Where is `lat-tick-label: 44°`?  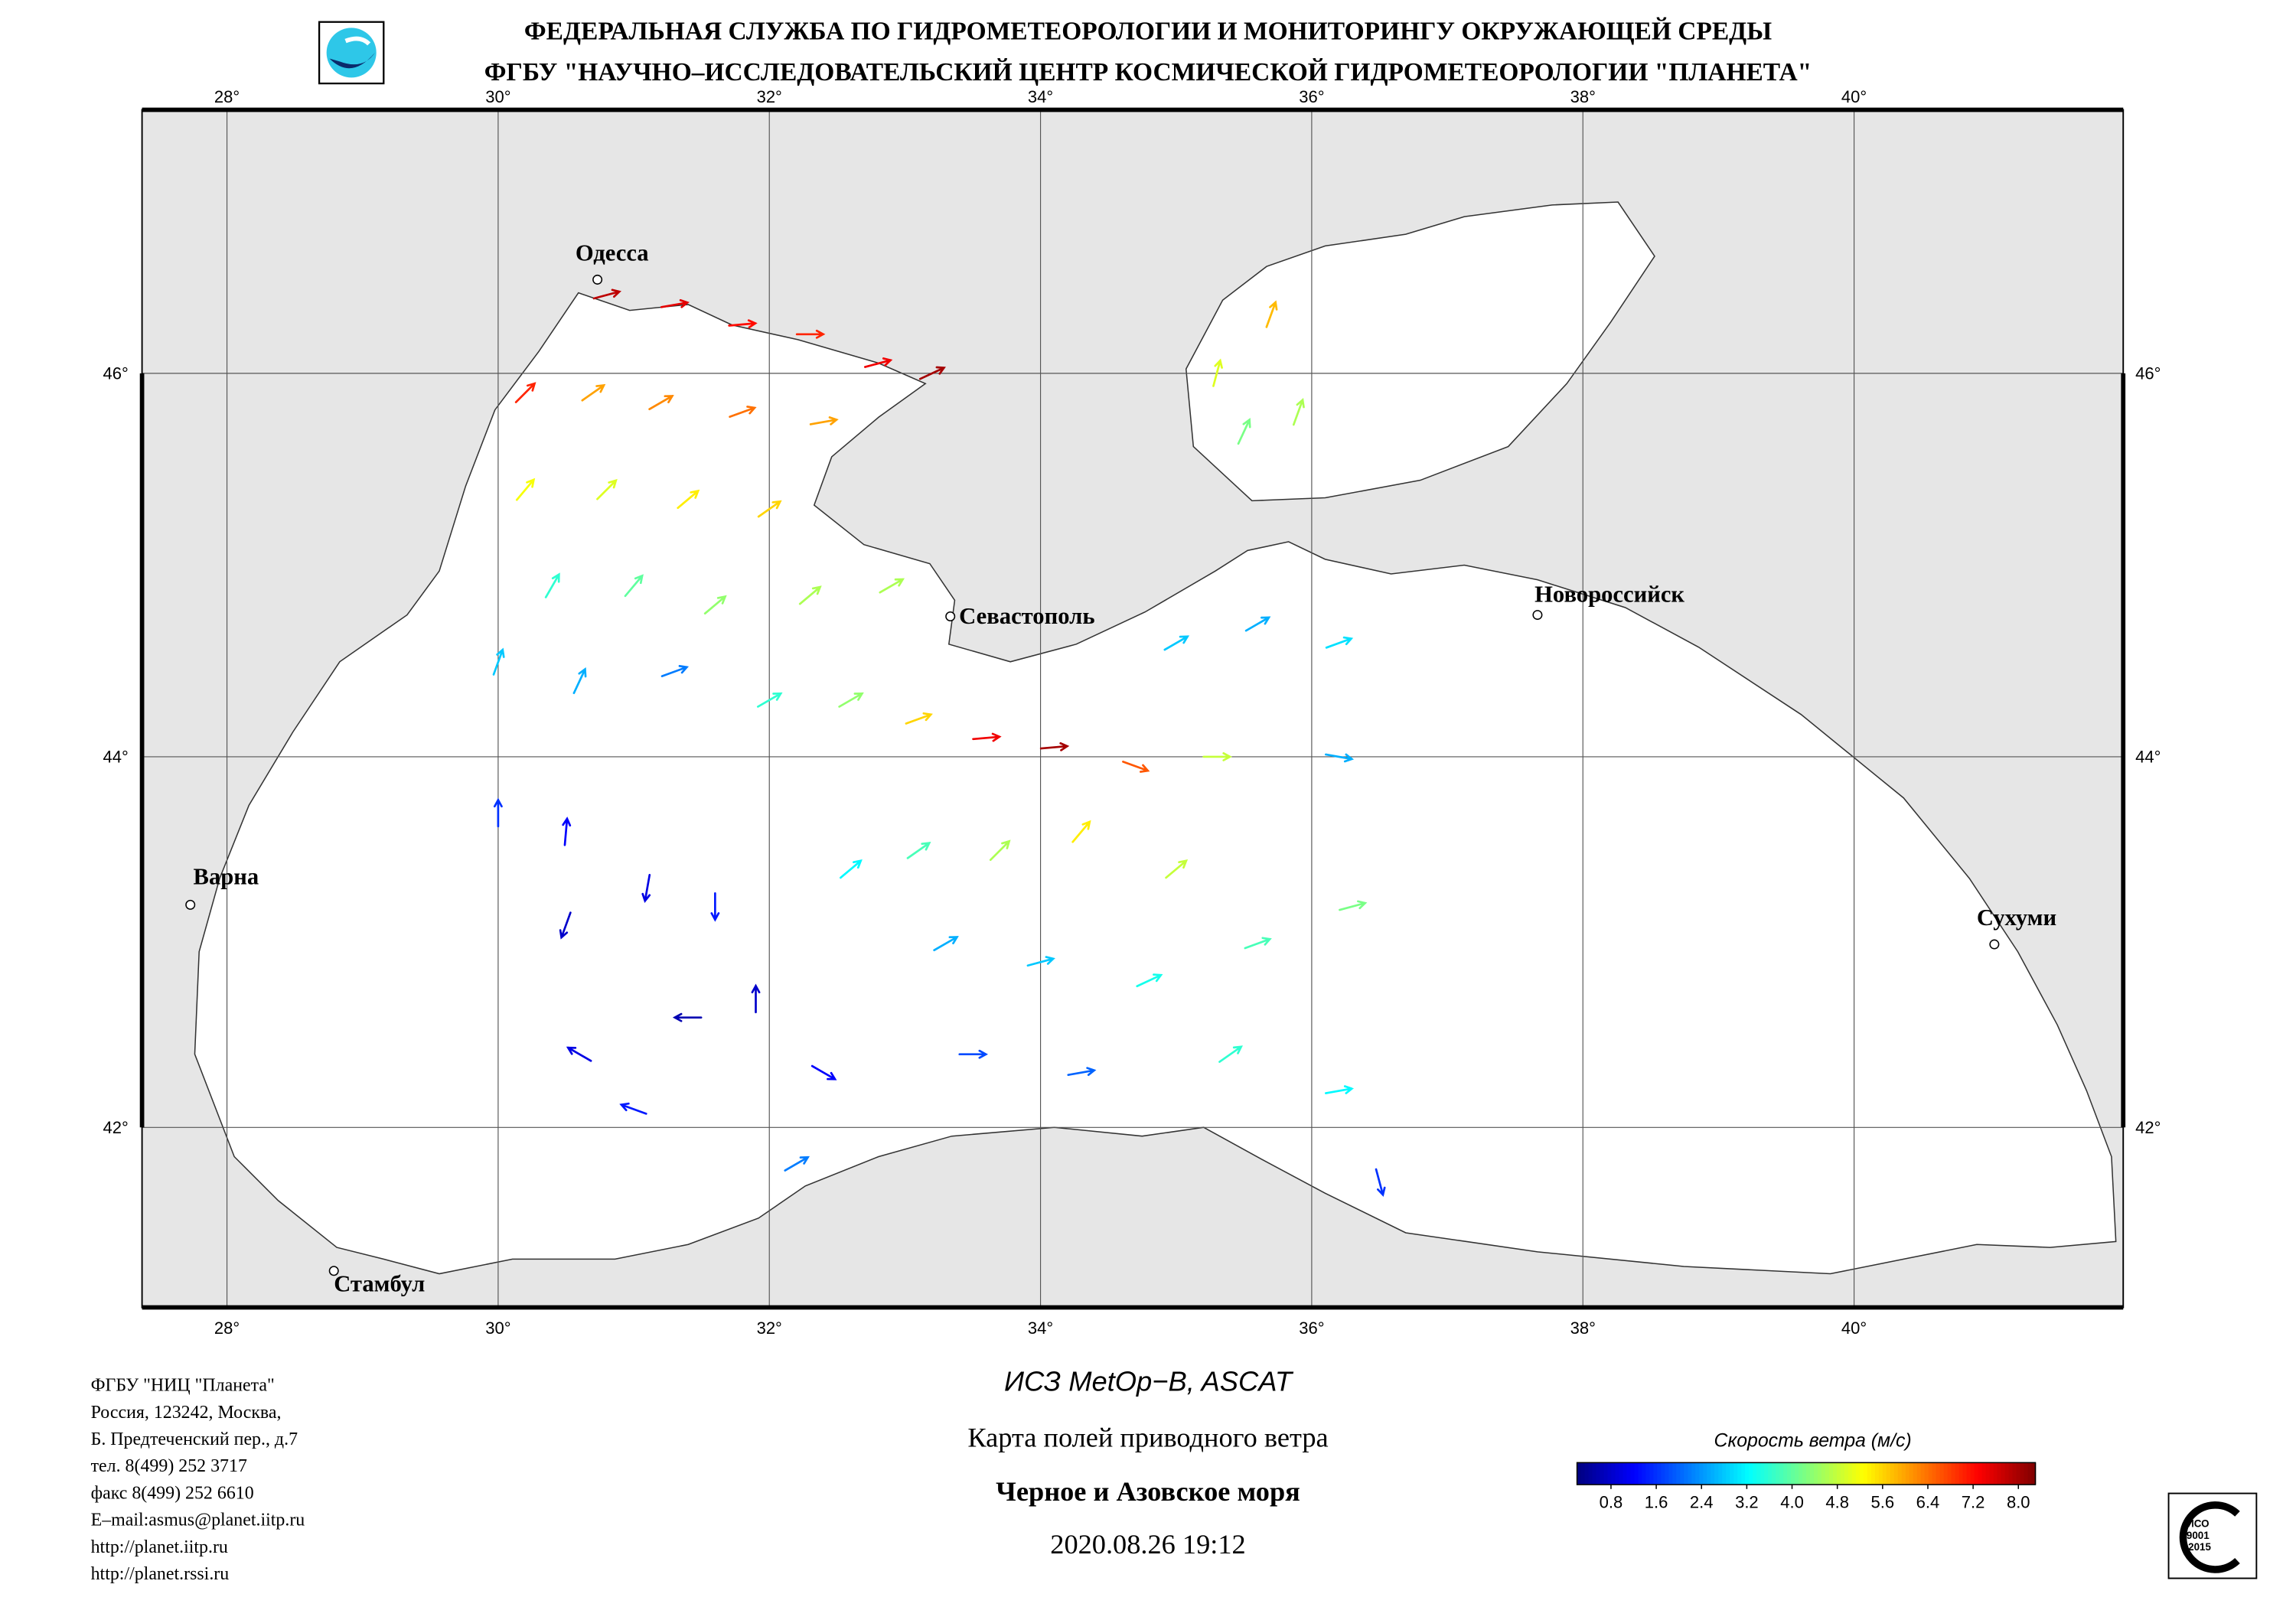
lat-tick-label: 44° is located at coordinates (2148, 757).